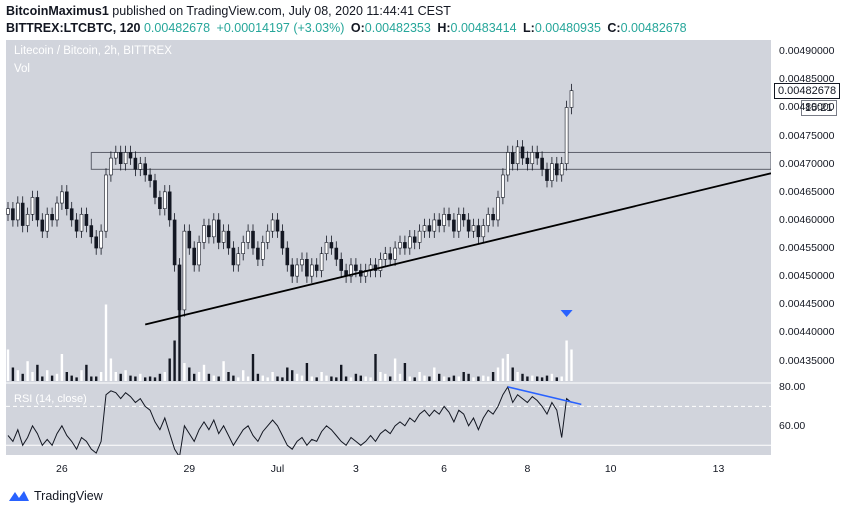 This screenshot has height=513, width=850. I want to click on tradingview-branding: TradingView, so click(55, 496).